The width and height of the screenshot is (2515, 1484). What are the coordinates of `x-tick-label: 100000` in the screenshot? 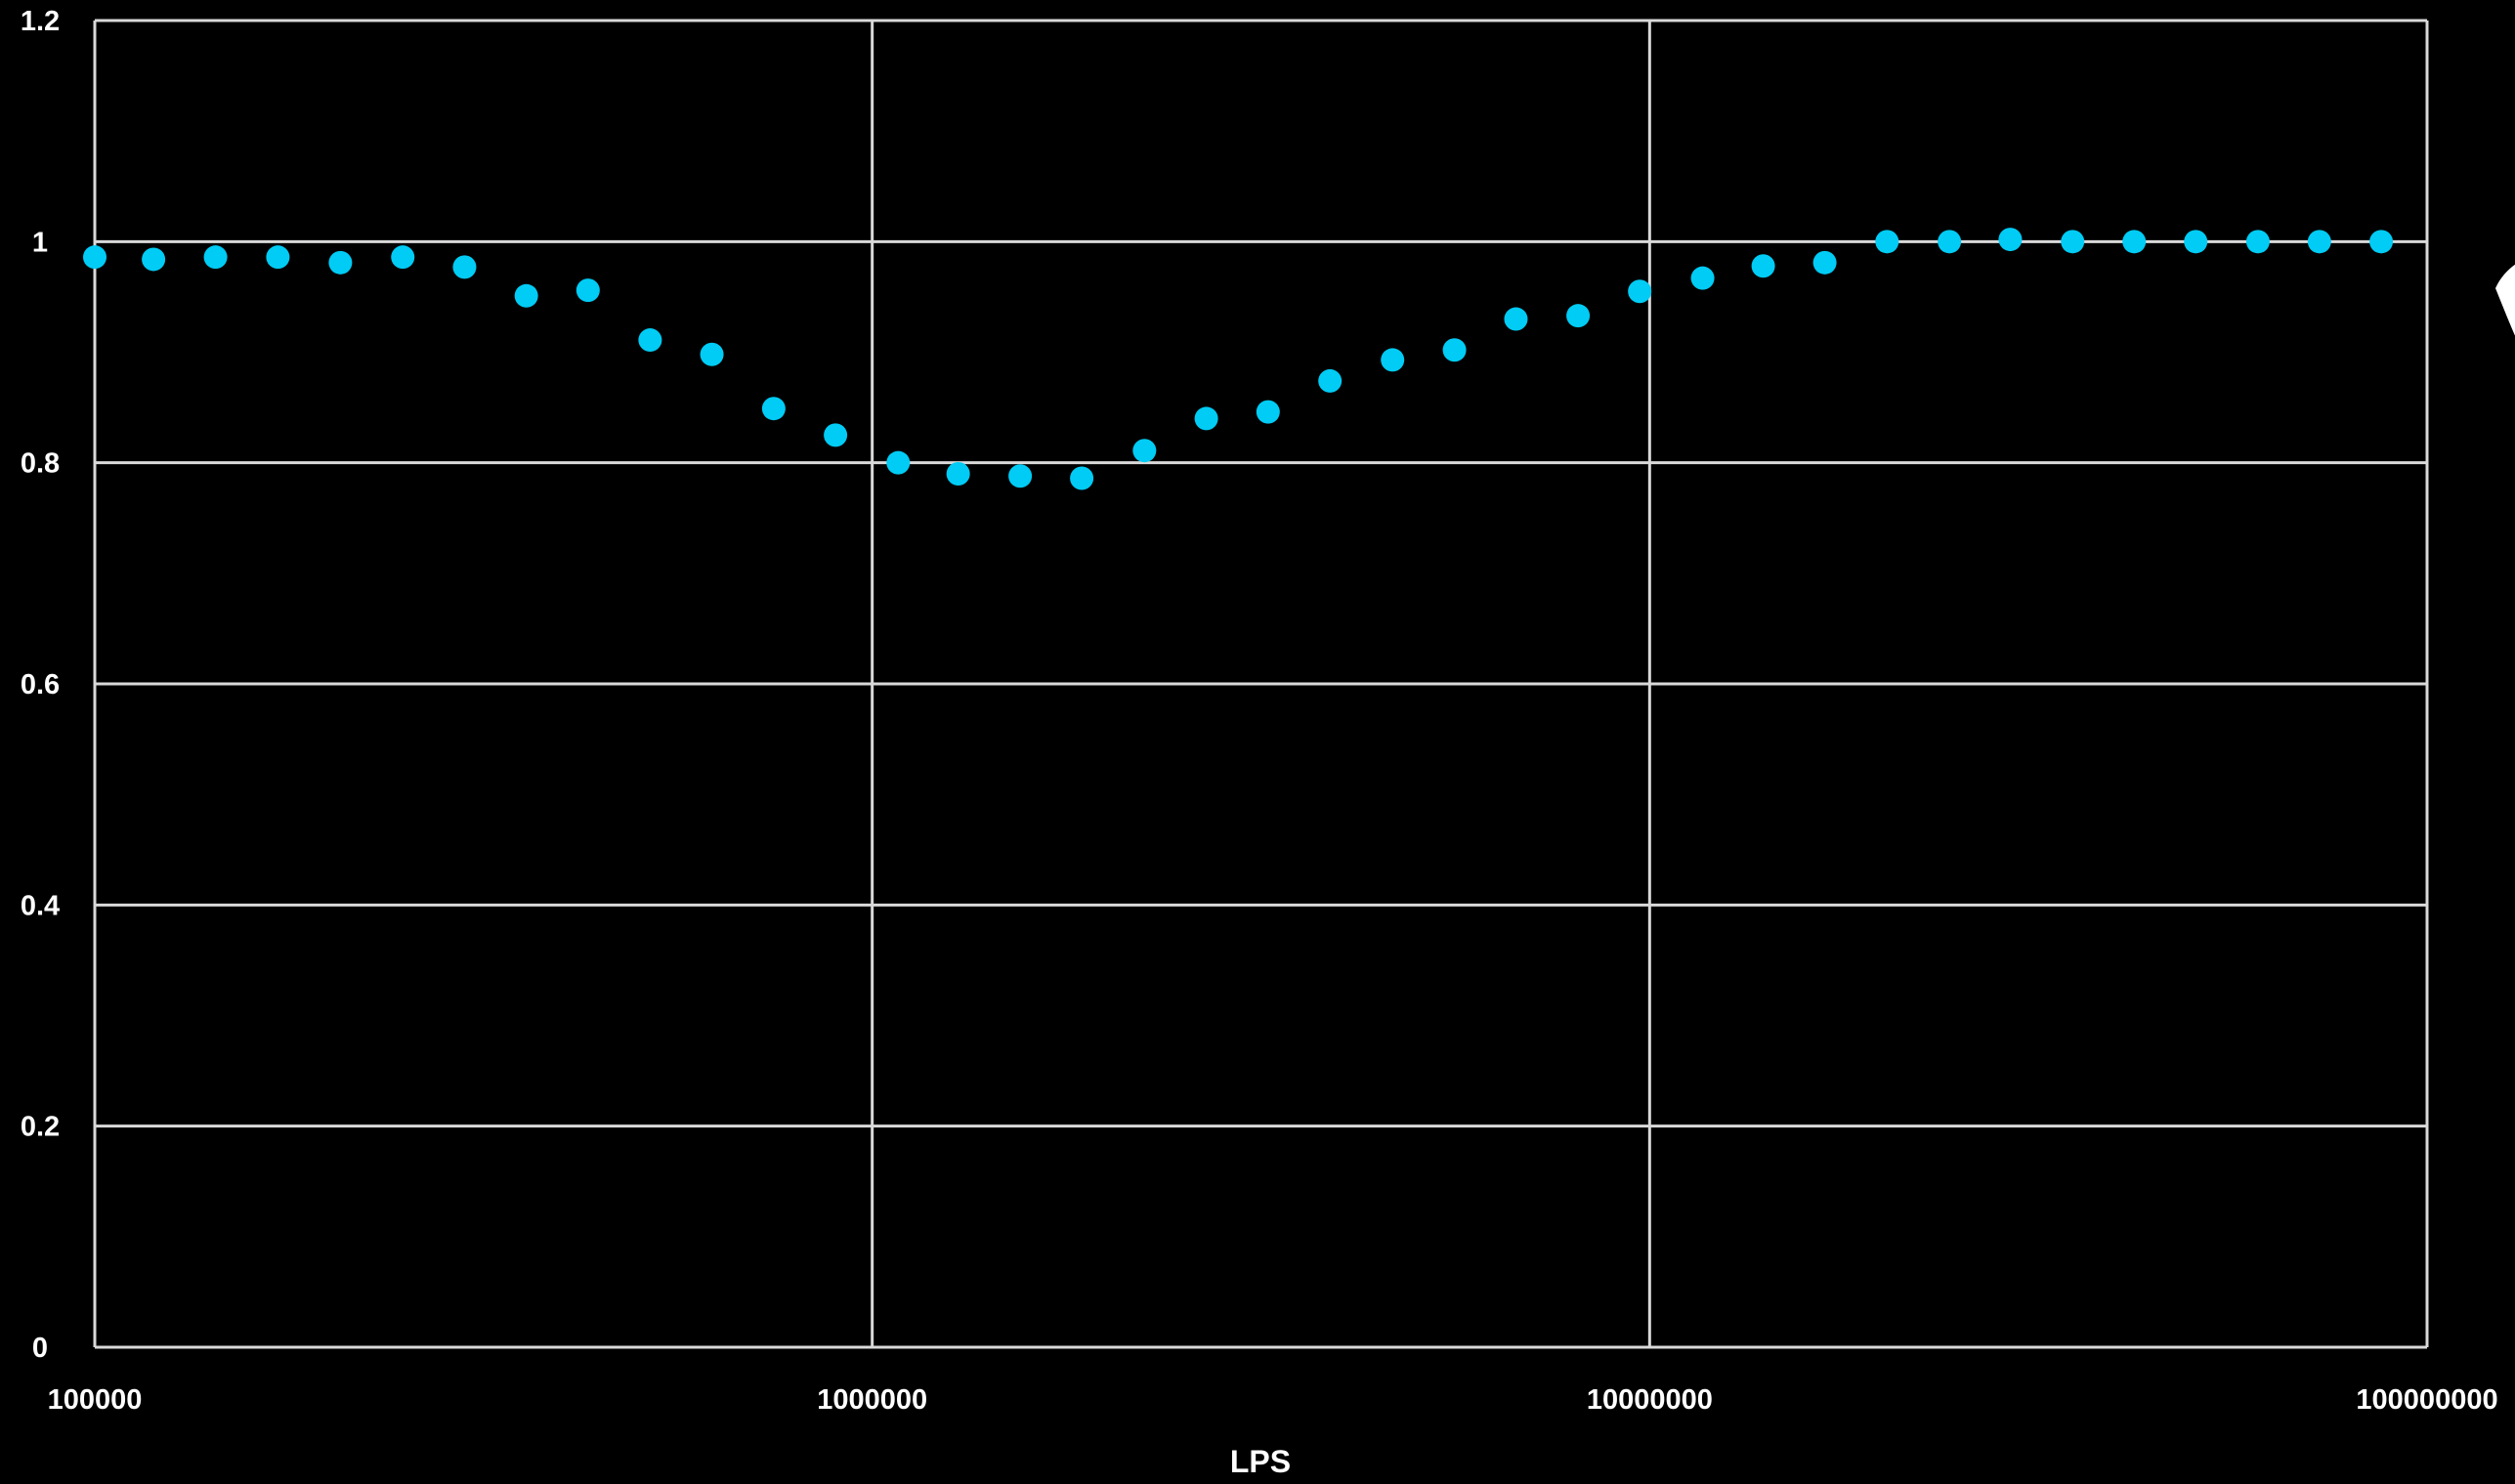 It's located at (95, 1400).